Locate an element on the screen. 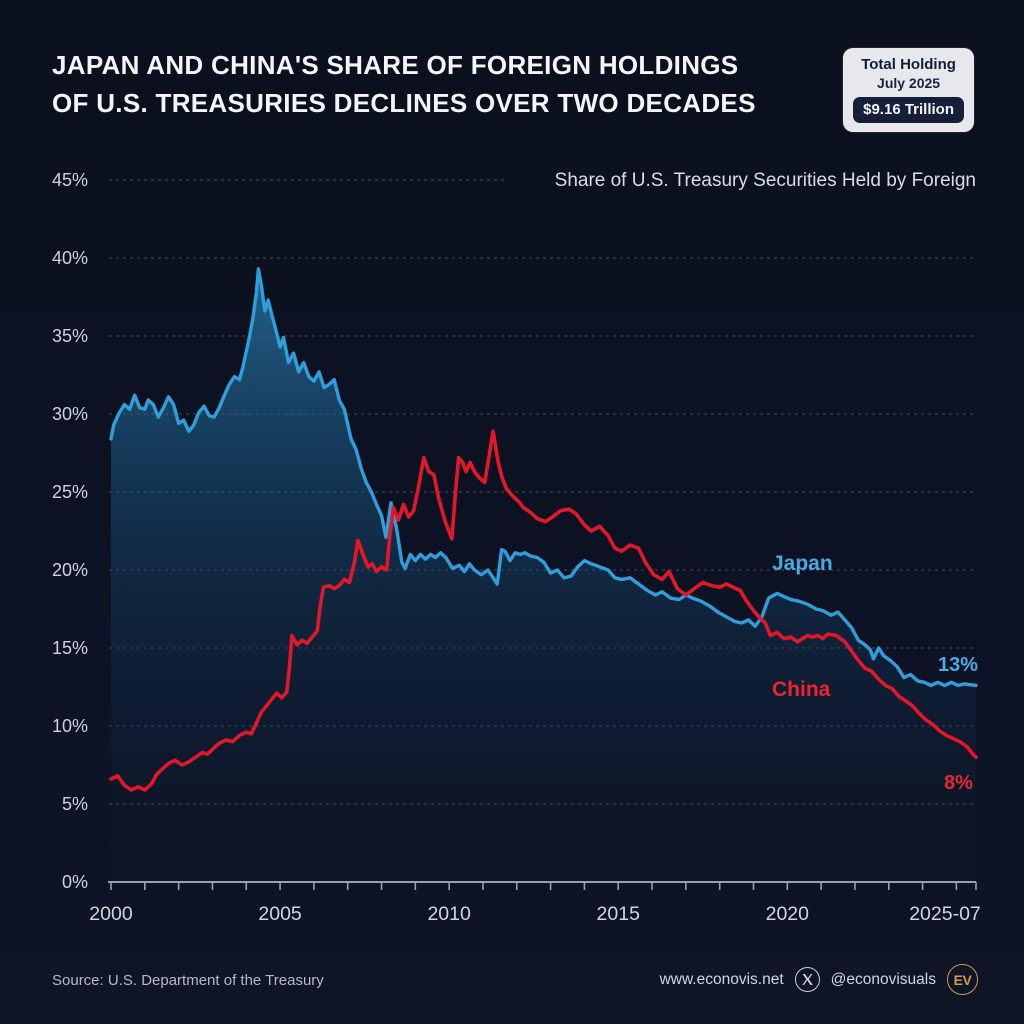  badge-date: July 2025 is located at coordinates (909, 83).